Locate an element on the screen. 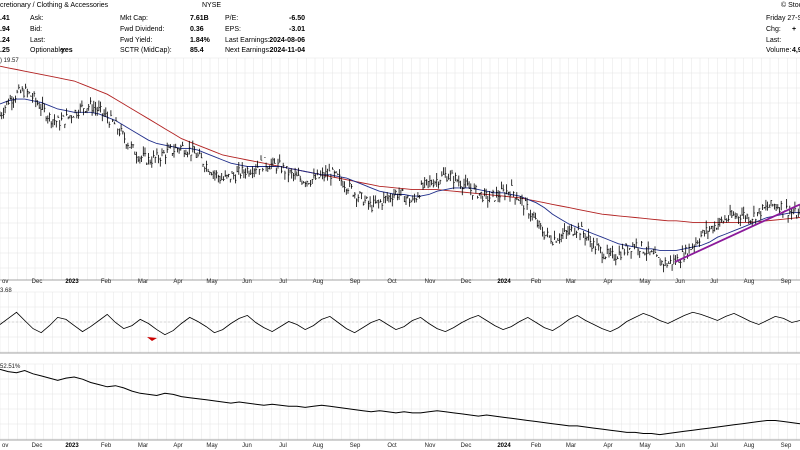 The width and height of the screenshot is (800, 450). header-col3-label: Mkt Cap: is located at coordinates (134, 18).